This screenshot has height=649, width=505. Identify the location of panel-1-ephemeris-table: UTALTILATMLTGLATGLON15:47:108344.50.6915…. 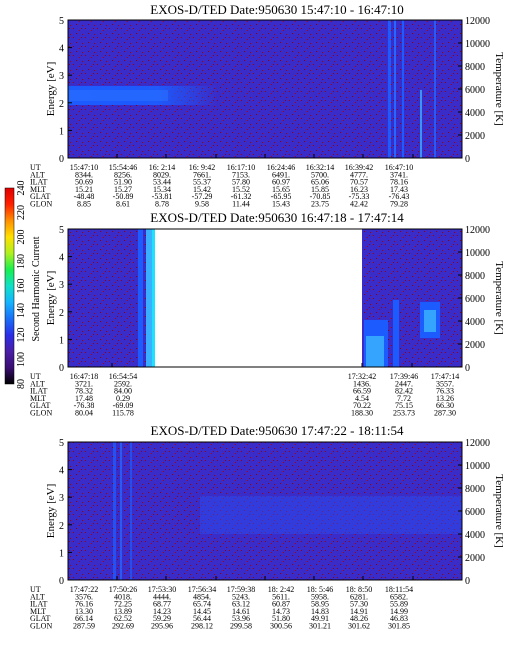
(246, 181).